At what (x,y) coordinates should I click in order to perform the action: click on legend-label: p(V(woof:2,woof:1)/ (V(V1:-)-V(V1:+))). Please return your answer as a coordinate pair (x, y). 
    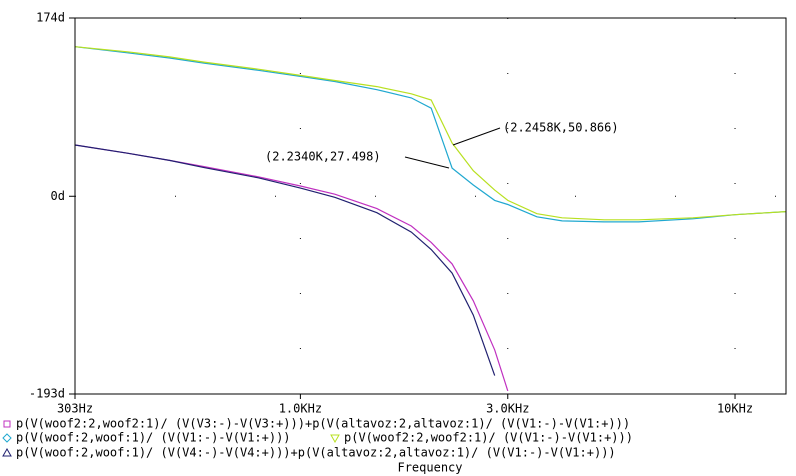
    Looking at the image, I should click on (153, 438).